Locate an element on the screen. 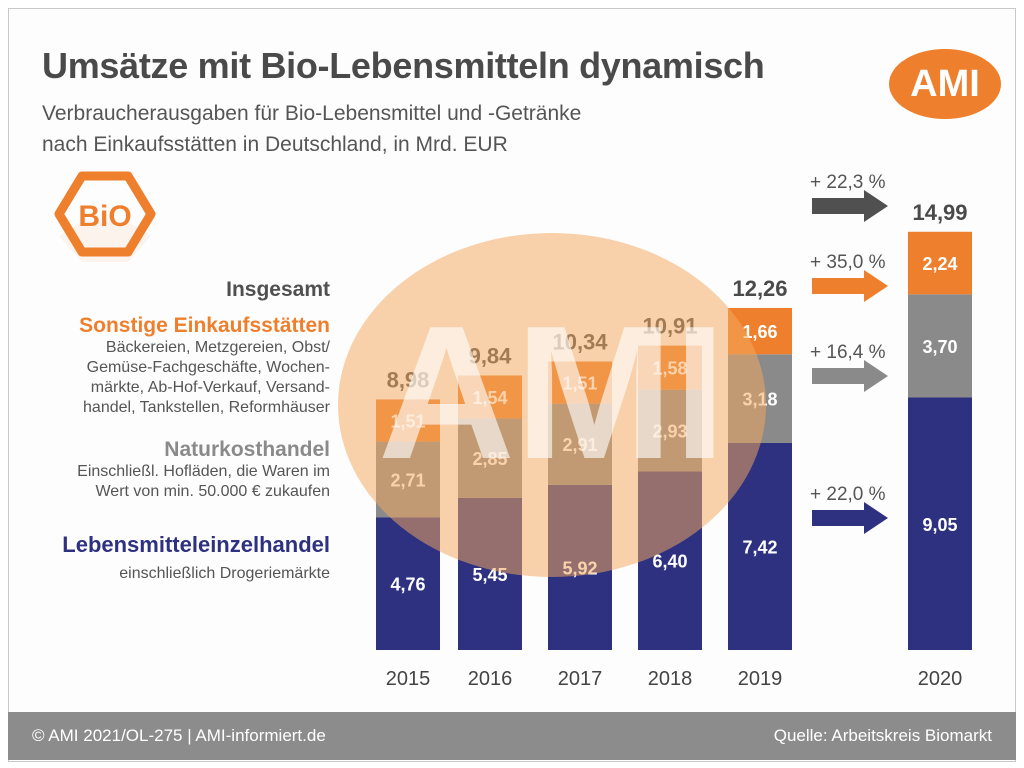 The width and height of the screenshot is (1024, 768). legend-naturkost-desc-1: Einschließl. Hofläden, die Waren im is located at coordinates (203, 471).